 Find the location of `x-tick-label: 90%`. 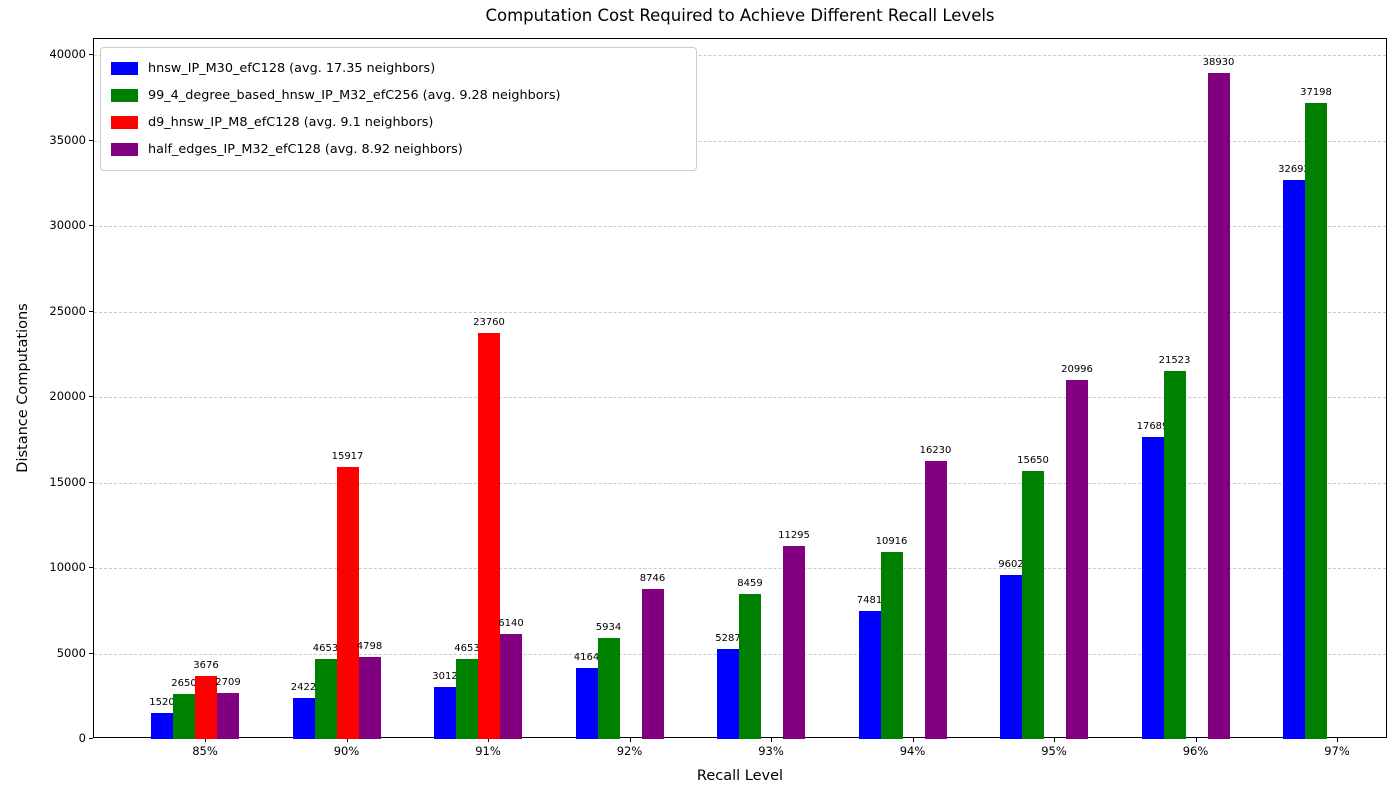

x-tick-label: 90% is located at coordinates (346, 751).